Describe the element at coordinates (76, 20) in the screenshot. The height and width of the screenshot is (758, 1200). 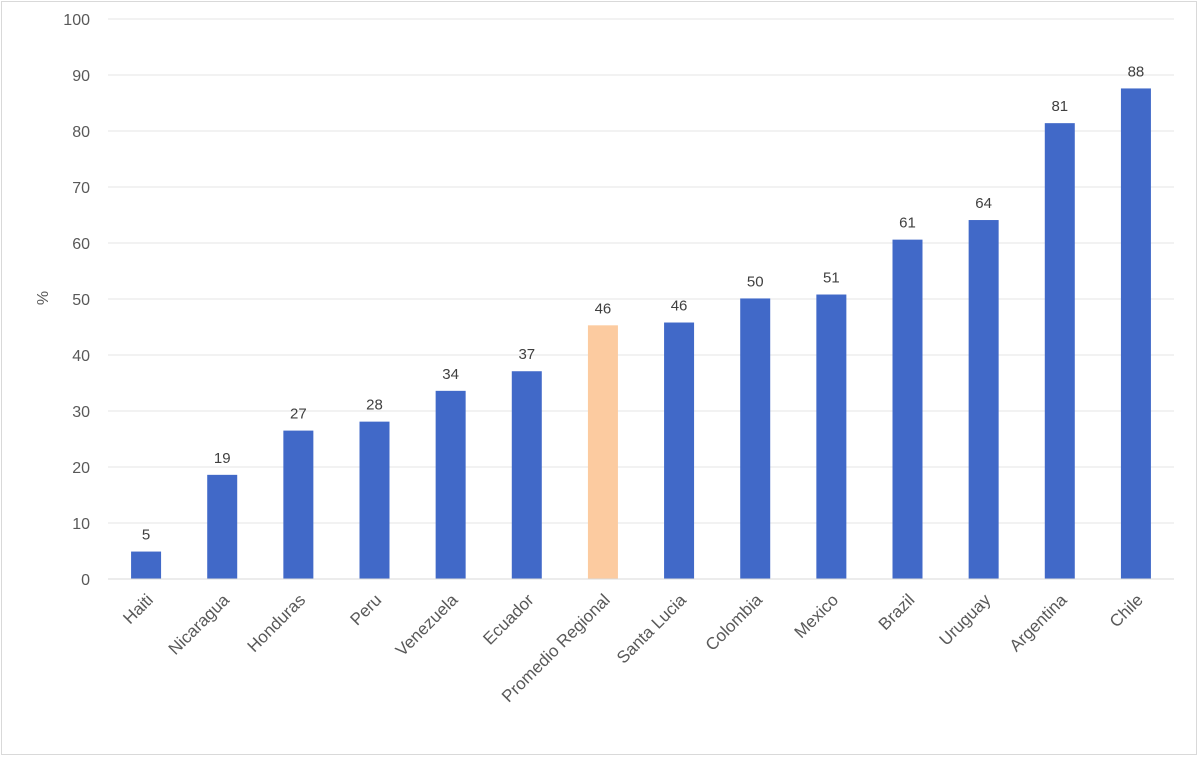
I see `y-tick-label: 100` at that location.